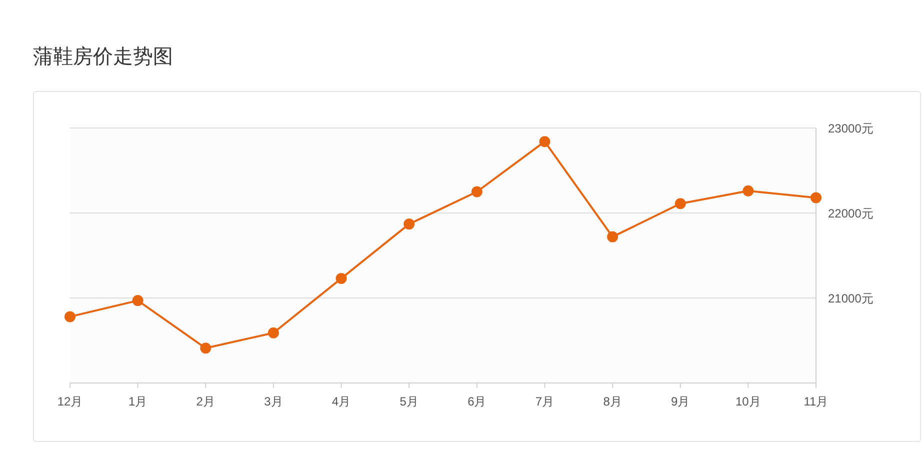 The image size is (922, 456). Describe the element at coordinates (205, 401) in the screenshot. I see `x-tick-label: 2月` at that location.